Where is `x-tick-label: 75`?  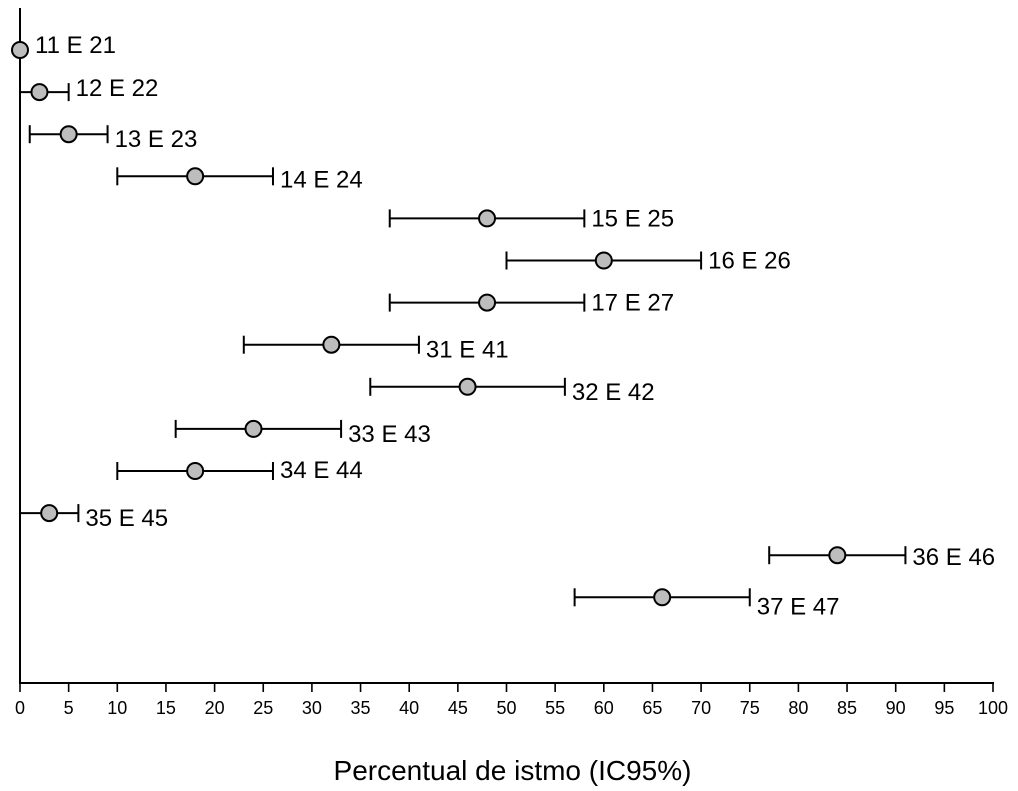
x-tick-label: 75 is located at coordinates (750, 708).